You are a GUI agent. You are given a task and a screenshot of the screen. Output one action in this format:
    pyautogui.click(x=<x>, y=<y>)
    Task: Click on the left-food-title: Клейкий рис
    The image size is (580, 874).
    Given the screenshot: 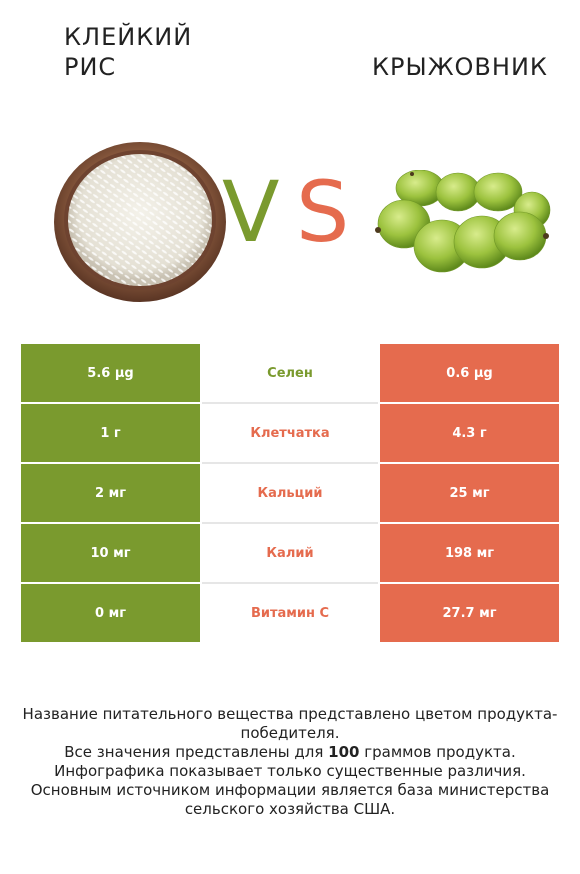 What is the action you would take?
    pyautogui.click(x=128, y=52)
    